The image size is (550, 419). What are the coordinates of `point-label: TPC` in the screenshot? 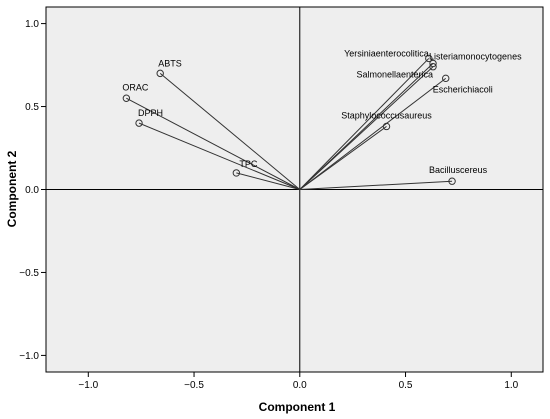 It's located at (248, 164).